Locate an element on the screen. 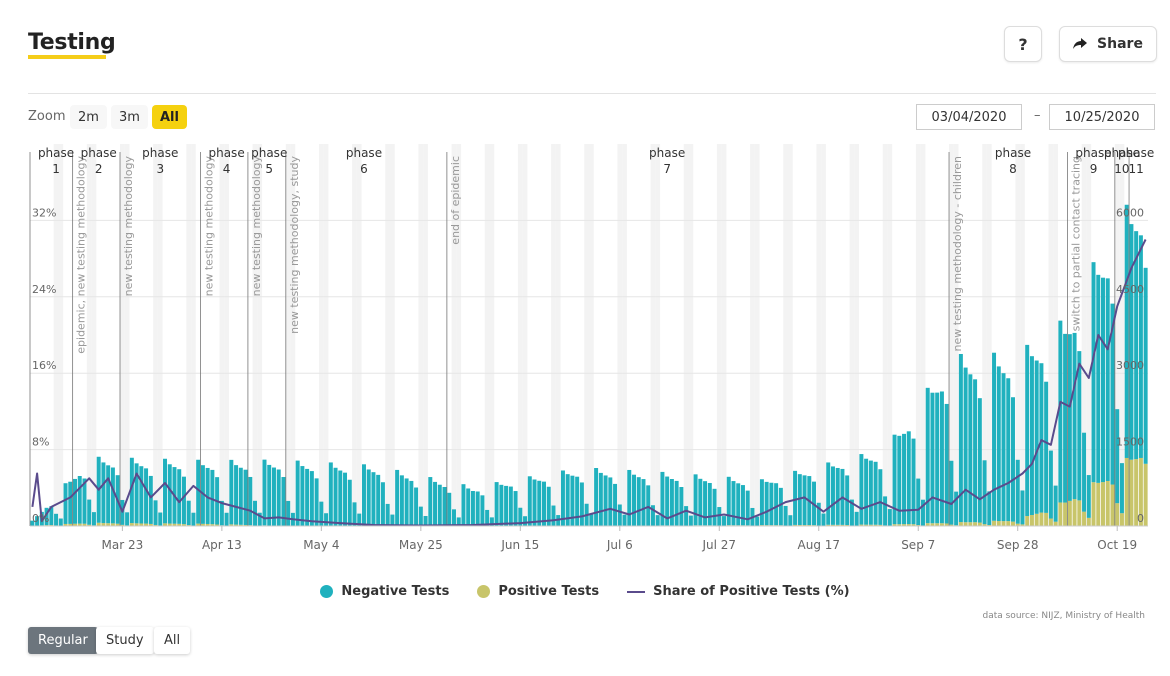 This screenshot has width=1170, height=676. phase-number: 1 is located at coordinates (56, 169).